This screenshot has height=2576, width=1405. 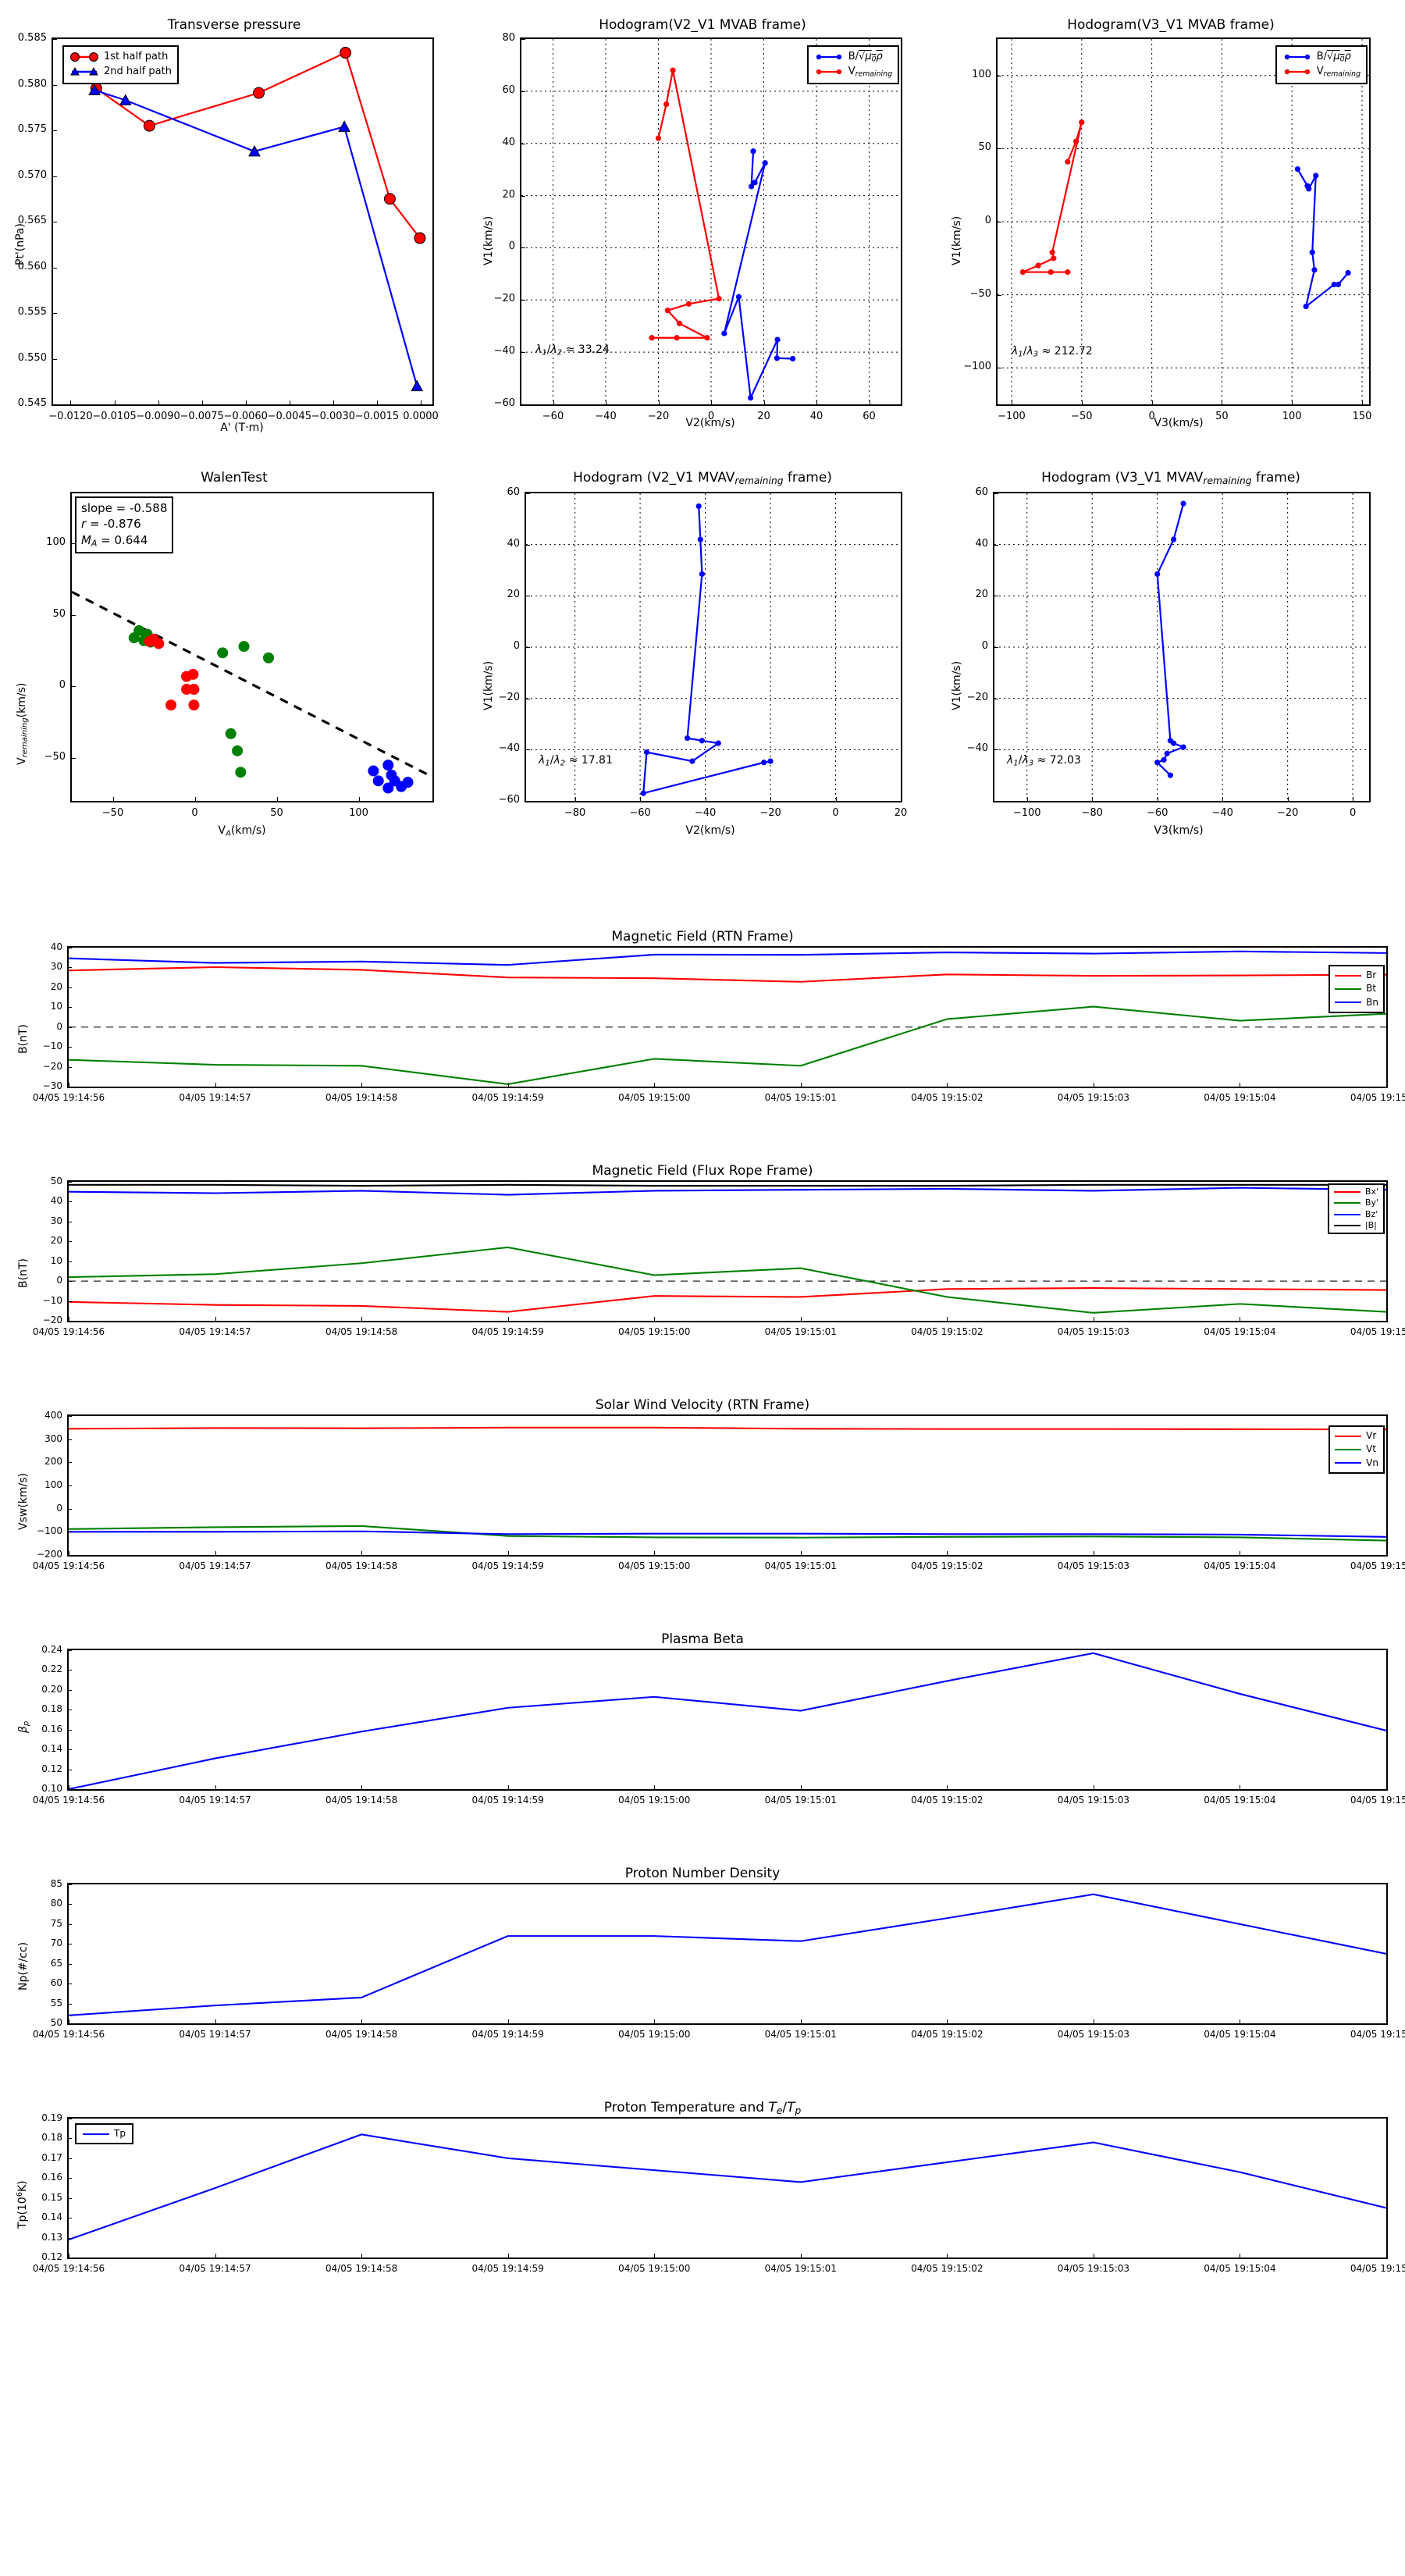 What do you see at coordinates (1339, 72) in the screenshot?
I see `legend-label-v-remaining: Vremaining` at bounding box center [1339, 72].